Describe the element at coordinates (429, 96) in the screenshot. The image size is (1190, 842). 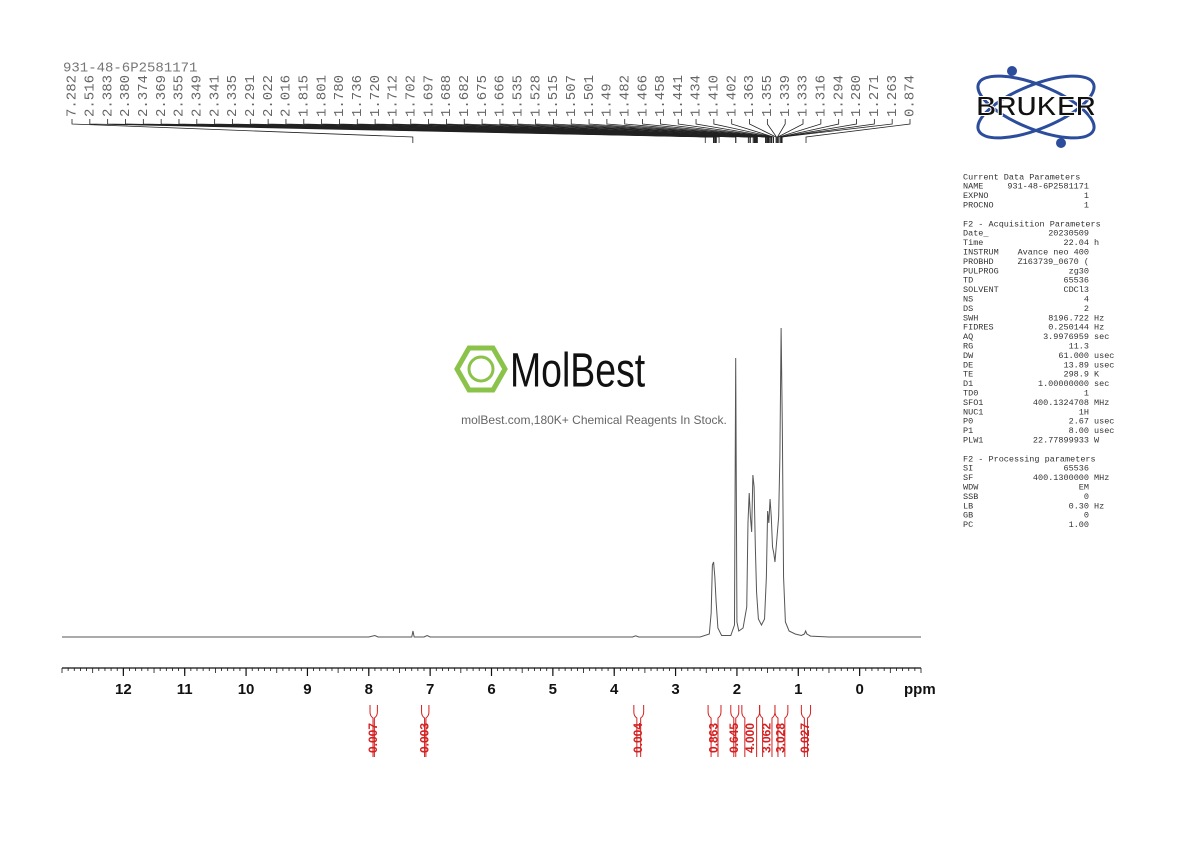
I see `peak-label: 1.697` at that location.